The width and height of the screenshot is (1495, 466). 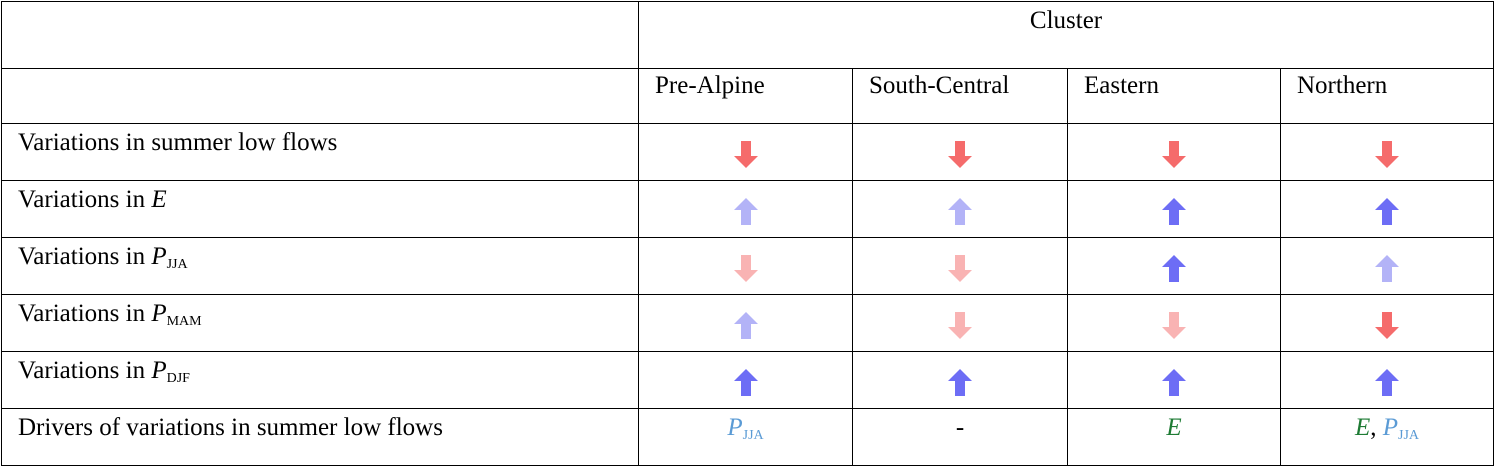 I want to click on driver-cell: E, PJJA, so click(x=1387, y=437).